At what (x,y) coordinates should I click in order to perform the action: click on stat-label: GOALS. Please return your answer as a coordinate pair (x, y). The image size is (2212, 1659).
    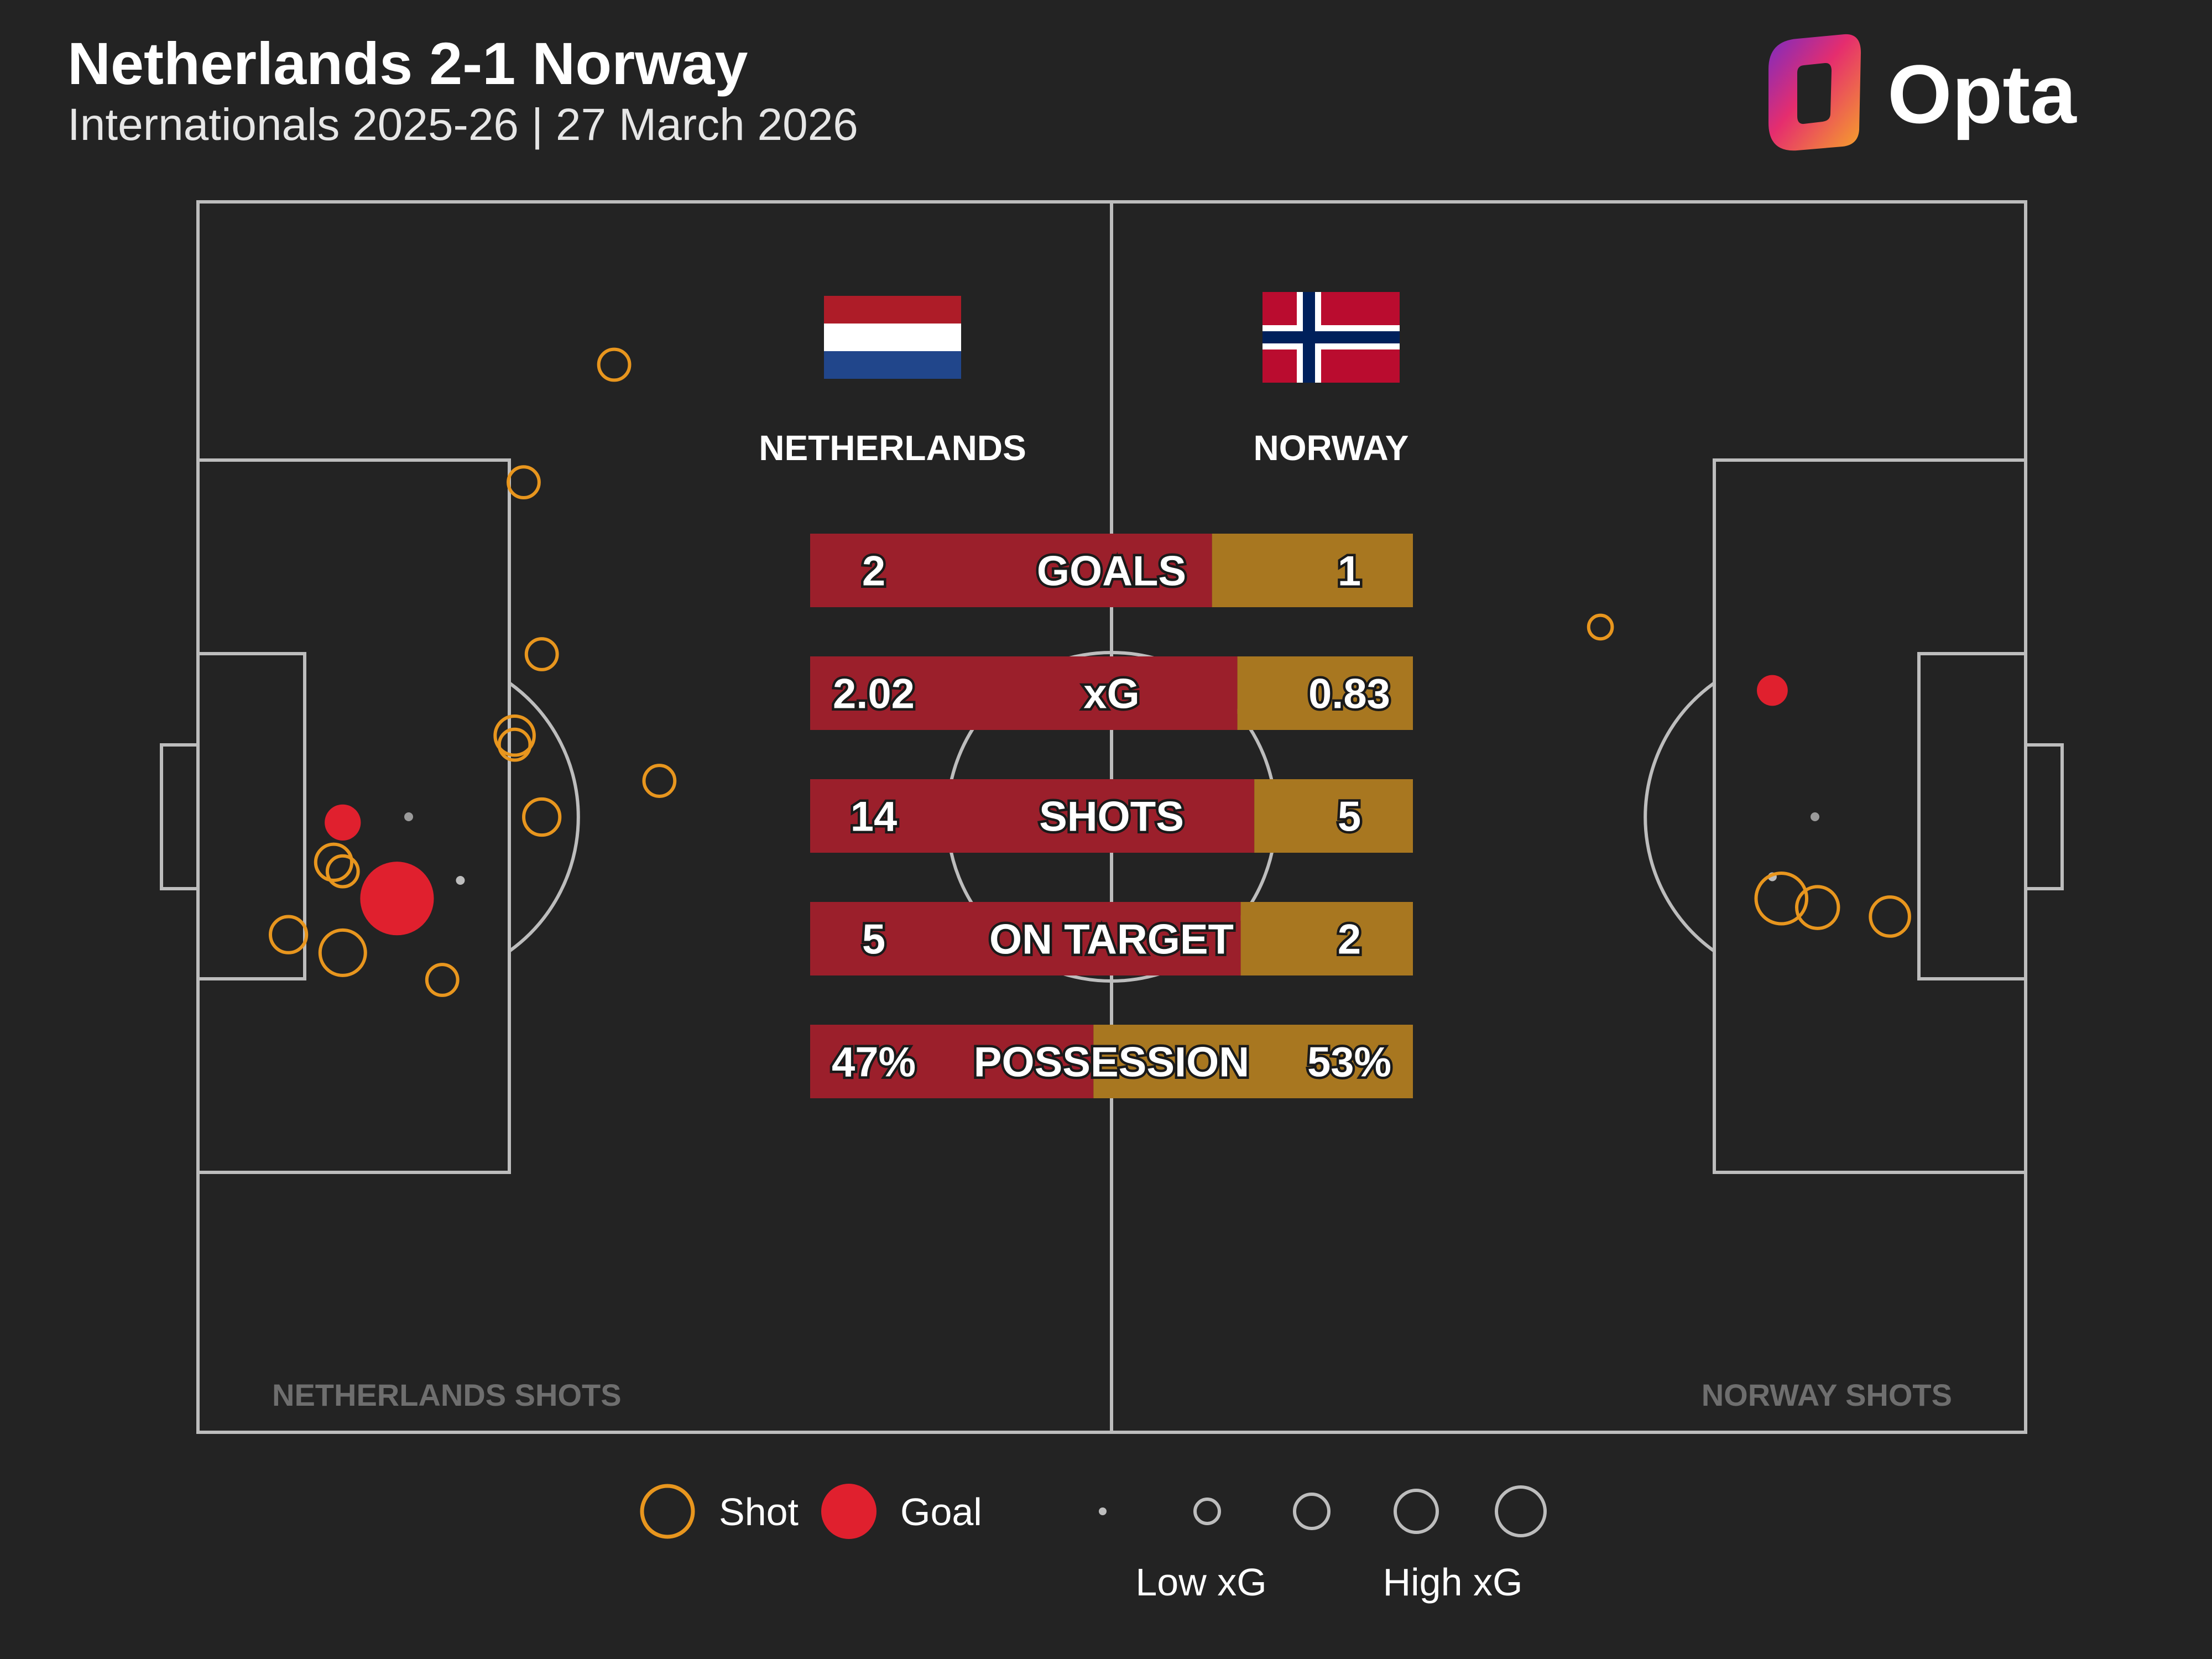
    Looking at the image, I should click on (1112, 572).